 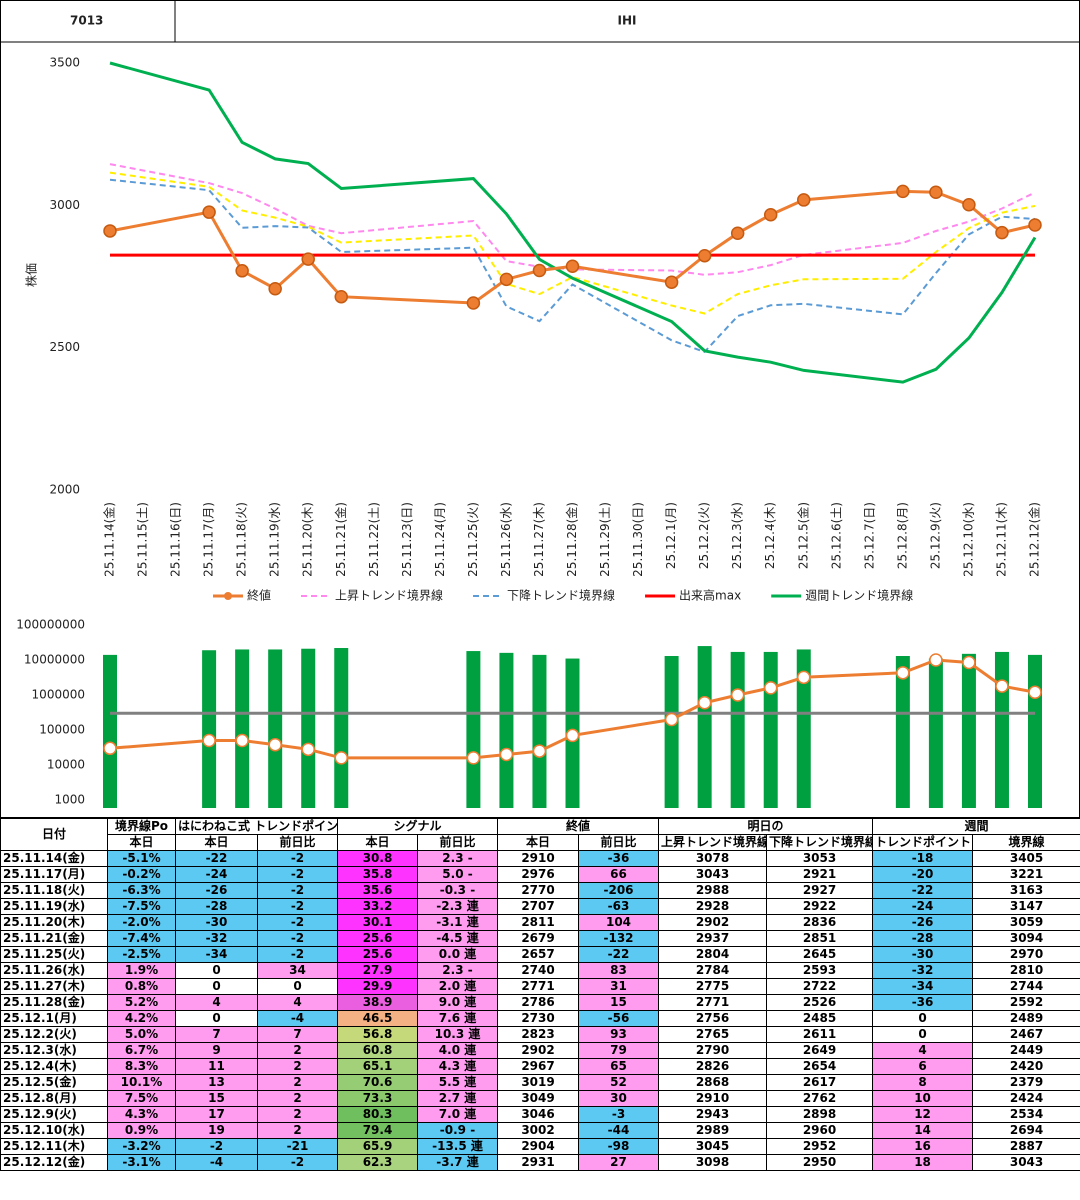 What do you see at coordinates (619, 1002) in the screenshot?
I see `value-cell: 15` at bounding box center [619, 1002].